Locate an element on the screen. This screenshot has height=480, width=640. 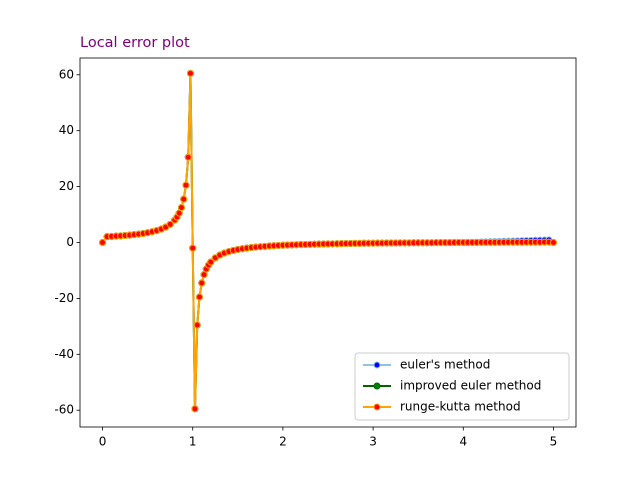
legend-label: runge-kutta method is located at coordinates (460, 407).